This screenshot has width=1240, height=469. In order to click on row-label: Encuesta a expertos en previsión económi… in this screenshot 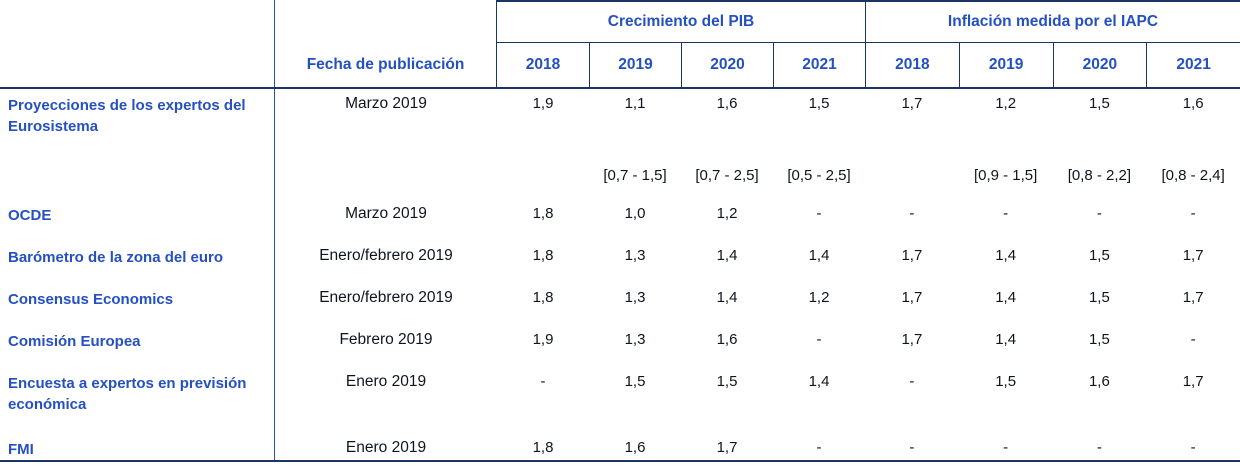, I will do `click(137, 400)`.